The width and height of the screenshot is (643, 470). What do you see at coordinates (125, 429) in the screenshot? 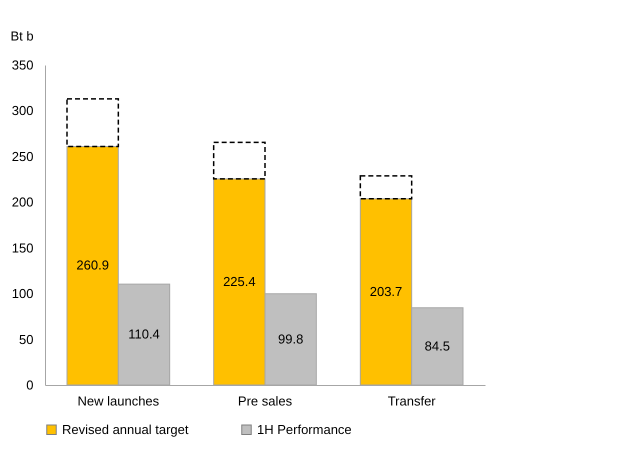
I see `legend-label: Revised annual target` at bounding box center [125, 429].